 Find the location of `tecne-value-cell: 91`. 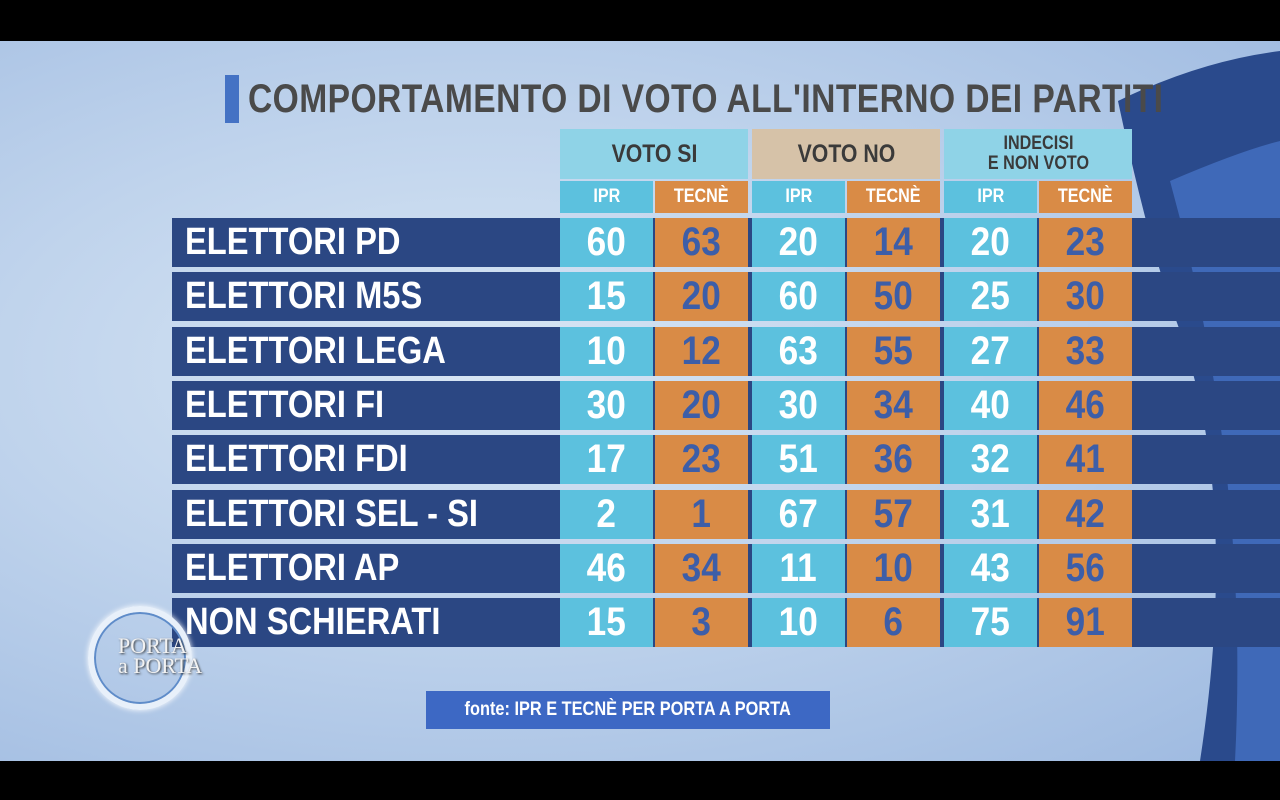

tecne-value-cell: 91 is located at coordinates (1085, 622).